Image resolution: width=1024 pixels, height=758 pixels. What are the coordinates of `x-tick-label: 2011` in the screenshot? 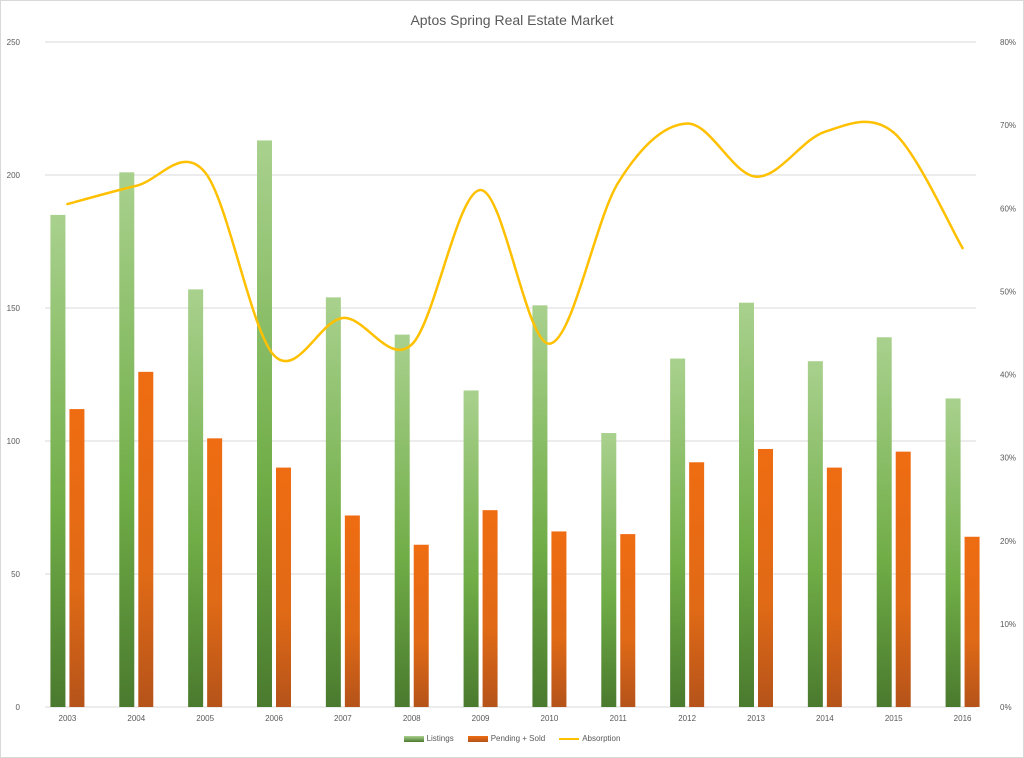 It's located at (619, 718).